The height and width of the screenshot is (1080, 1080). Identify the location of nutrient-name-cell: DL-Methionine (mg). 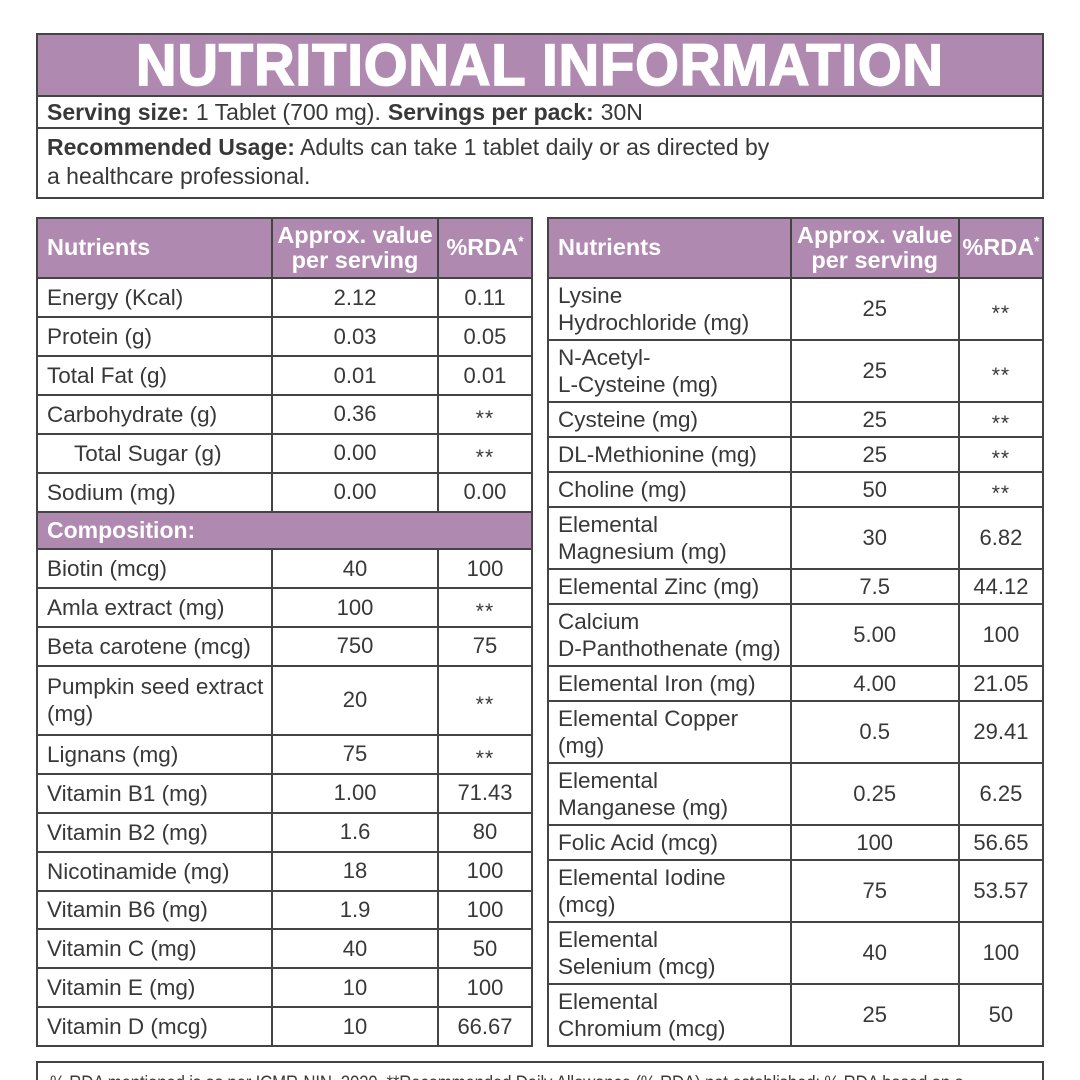
(669, 455).